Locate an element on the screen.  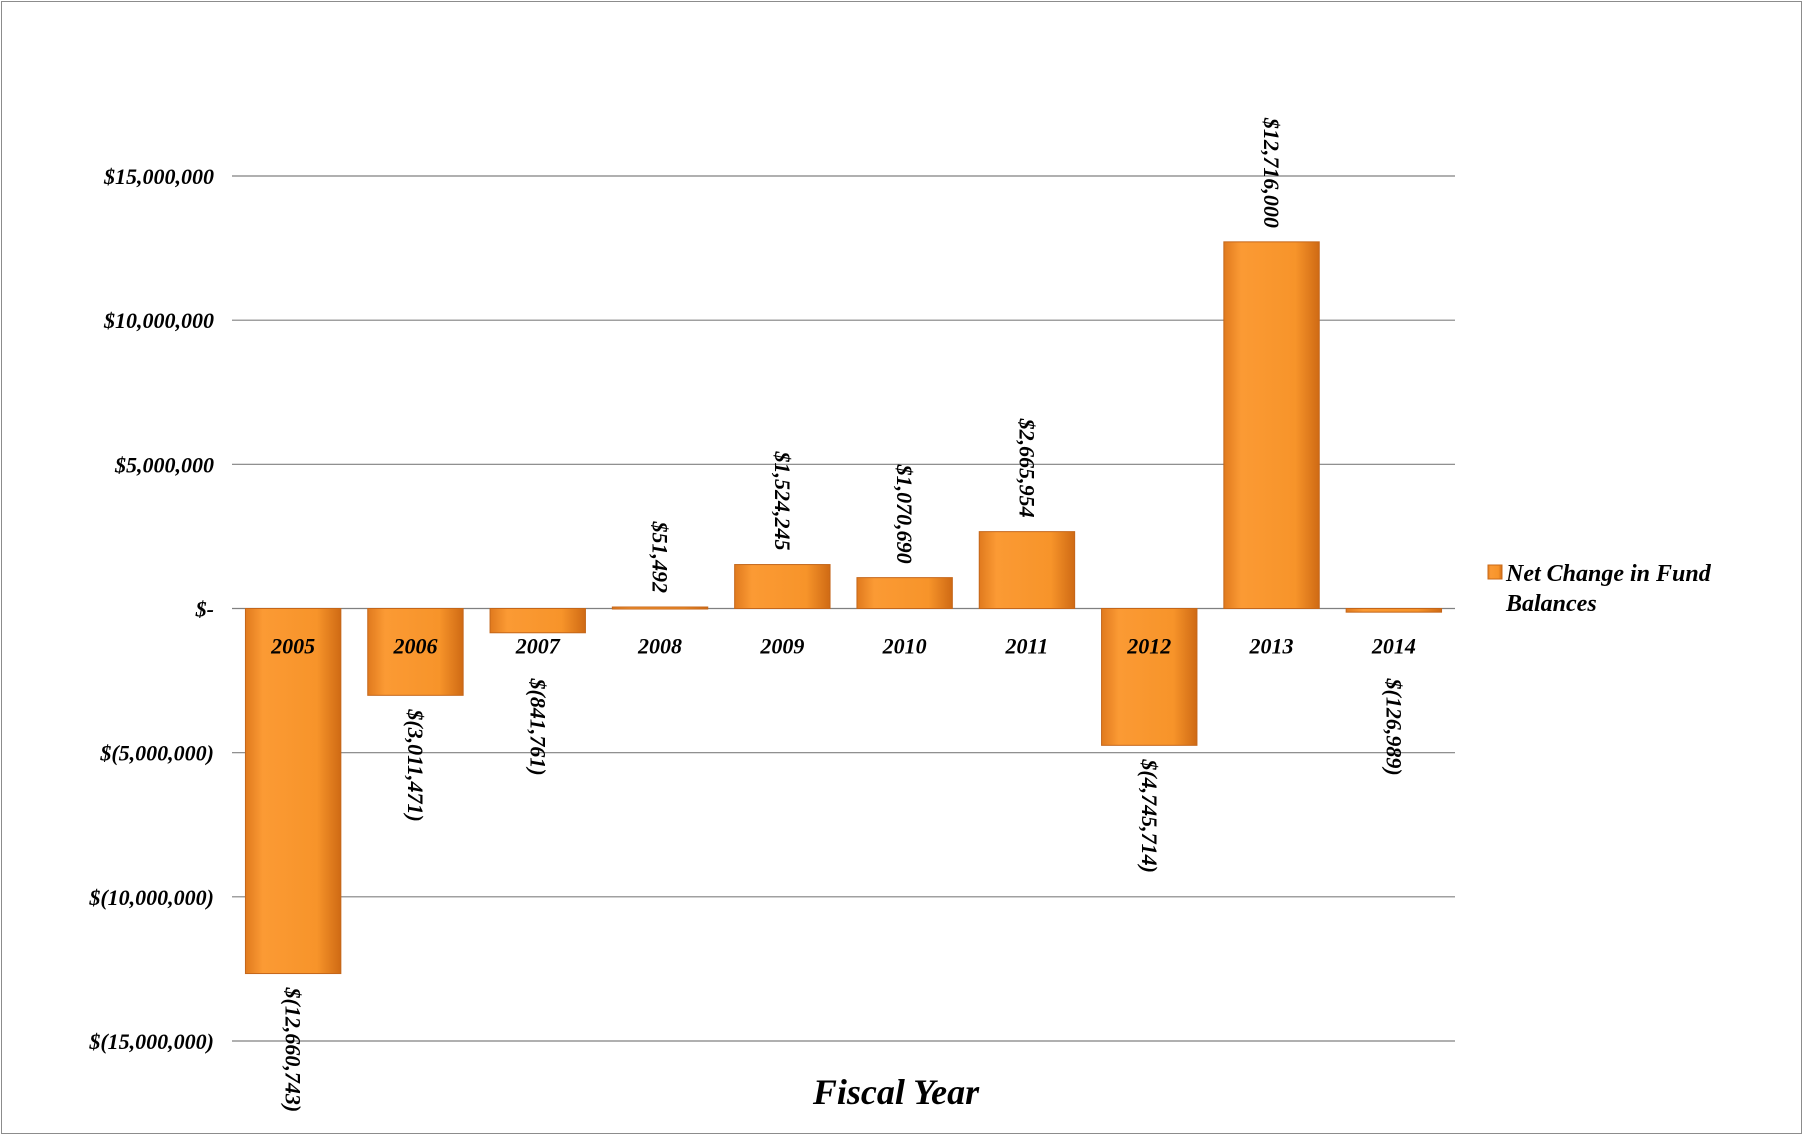
category-label: 2007 is located at coordinates (538, 646).